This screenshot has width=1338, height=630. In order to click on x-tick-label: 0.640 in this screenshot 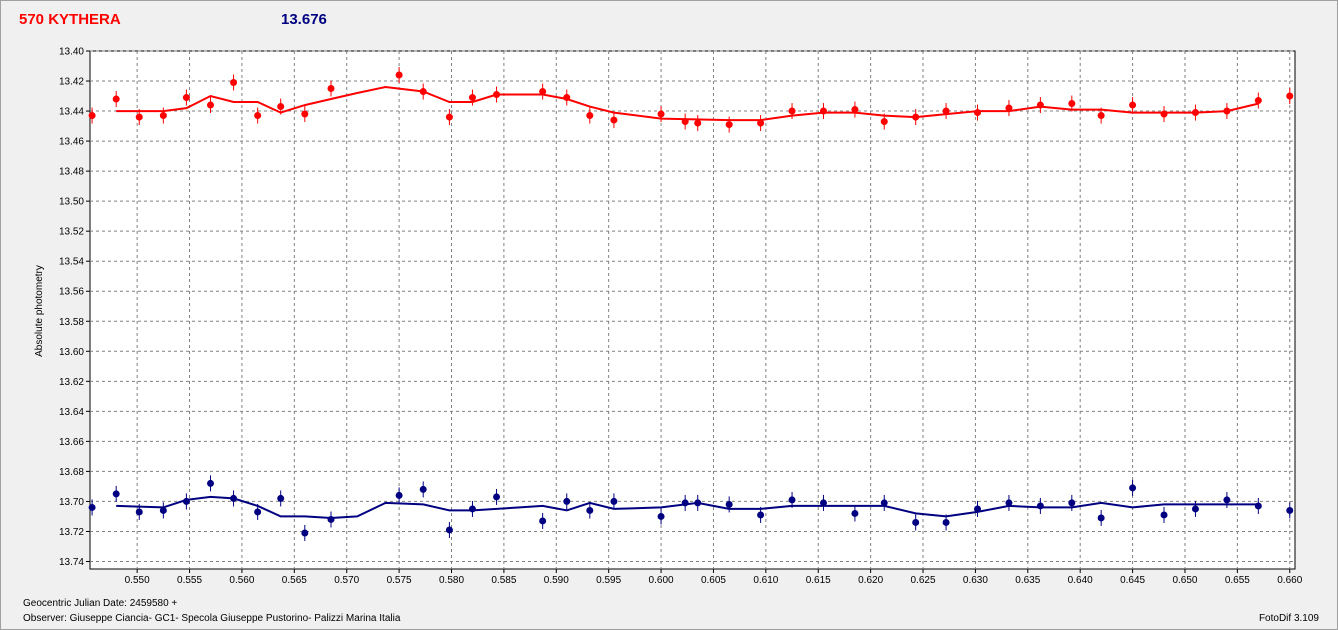, I will do `click(1080, 580)`.